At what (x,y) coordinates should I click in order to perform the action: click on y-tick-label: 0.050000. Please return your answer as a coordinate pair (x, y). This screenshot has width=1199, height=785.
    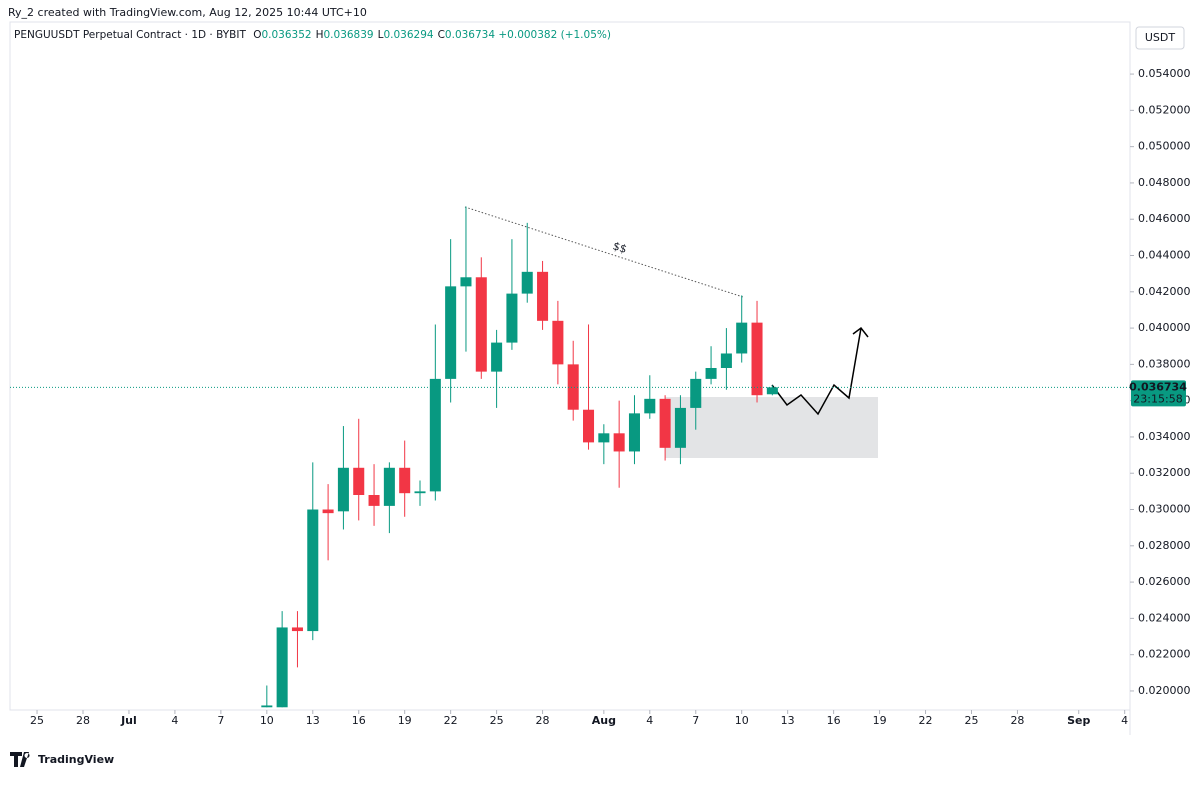
    Looking at the image, I should click on (1164, 146).